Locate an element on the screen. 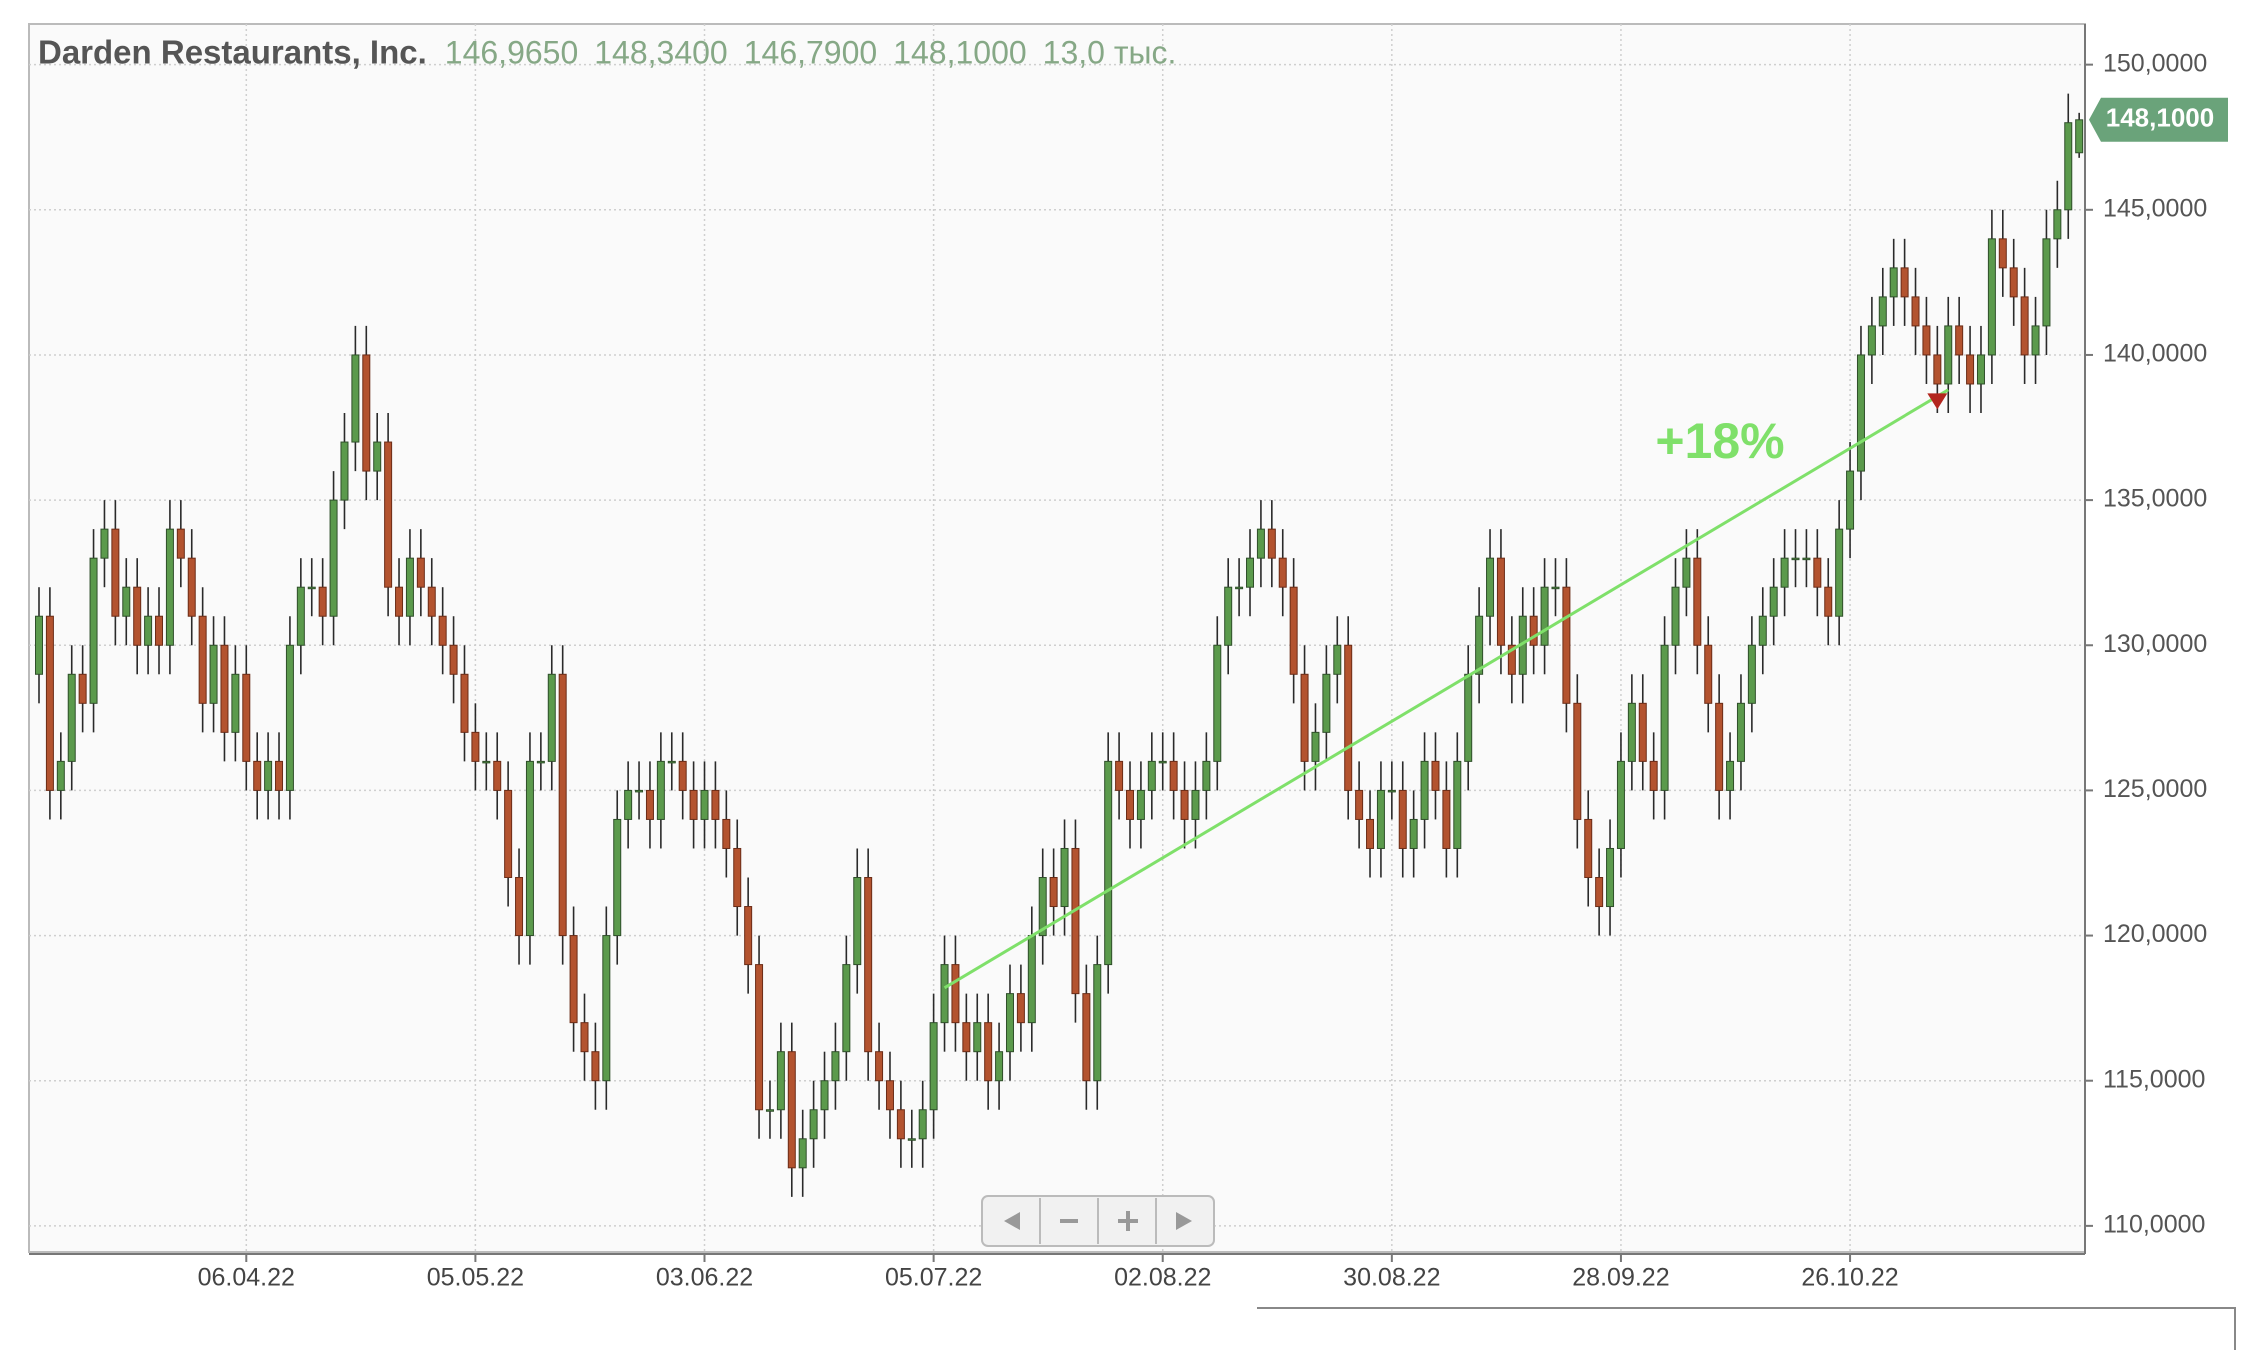 The width and height of the screenshot is (2252, 1350). scroll-left is located at coordinates (1012, 1221).